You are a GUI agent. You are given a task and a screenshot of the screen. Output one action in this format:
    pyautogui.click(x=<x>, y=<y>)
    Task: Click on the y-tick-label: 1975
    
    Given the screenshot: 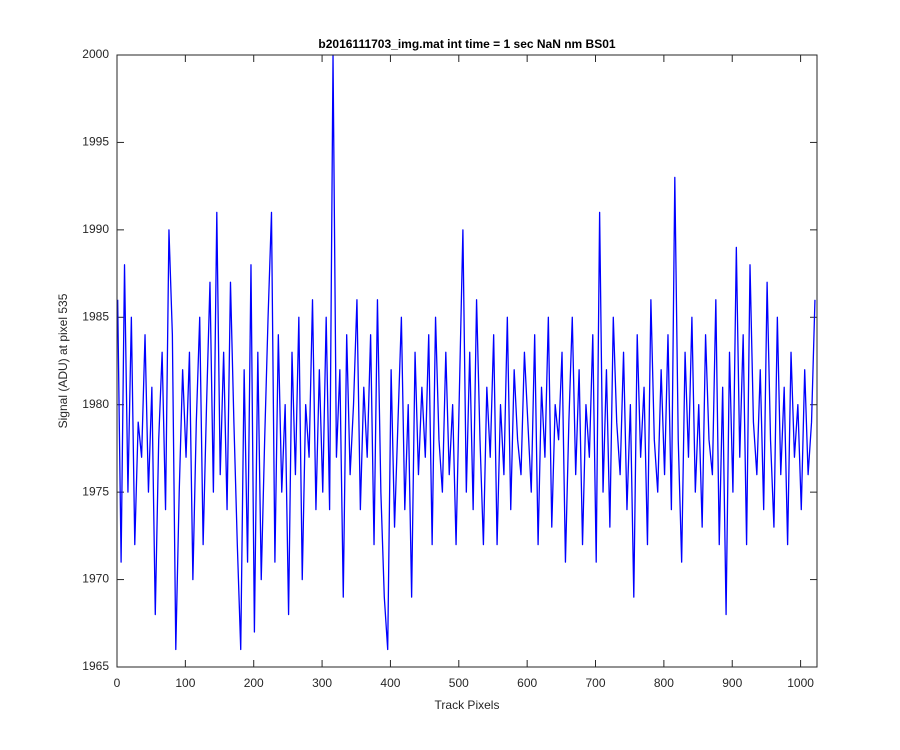 What is the action you would take?
    pyautogui.click(x=95, y=491)
    